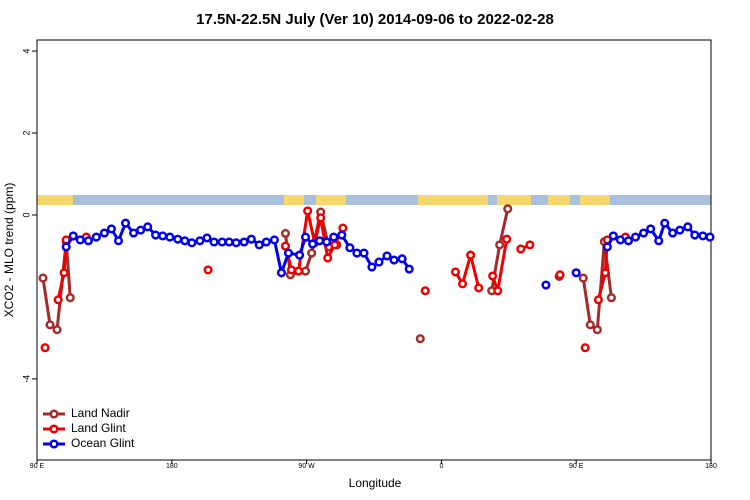 This screenshot has width=750, height=500. I want to click on y-tick-label: -4, so click(26, 379).